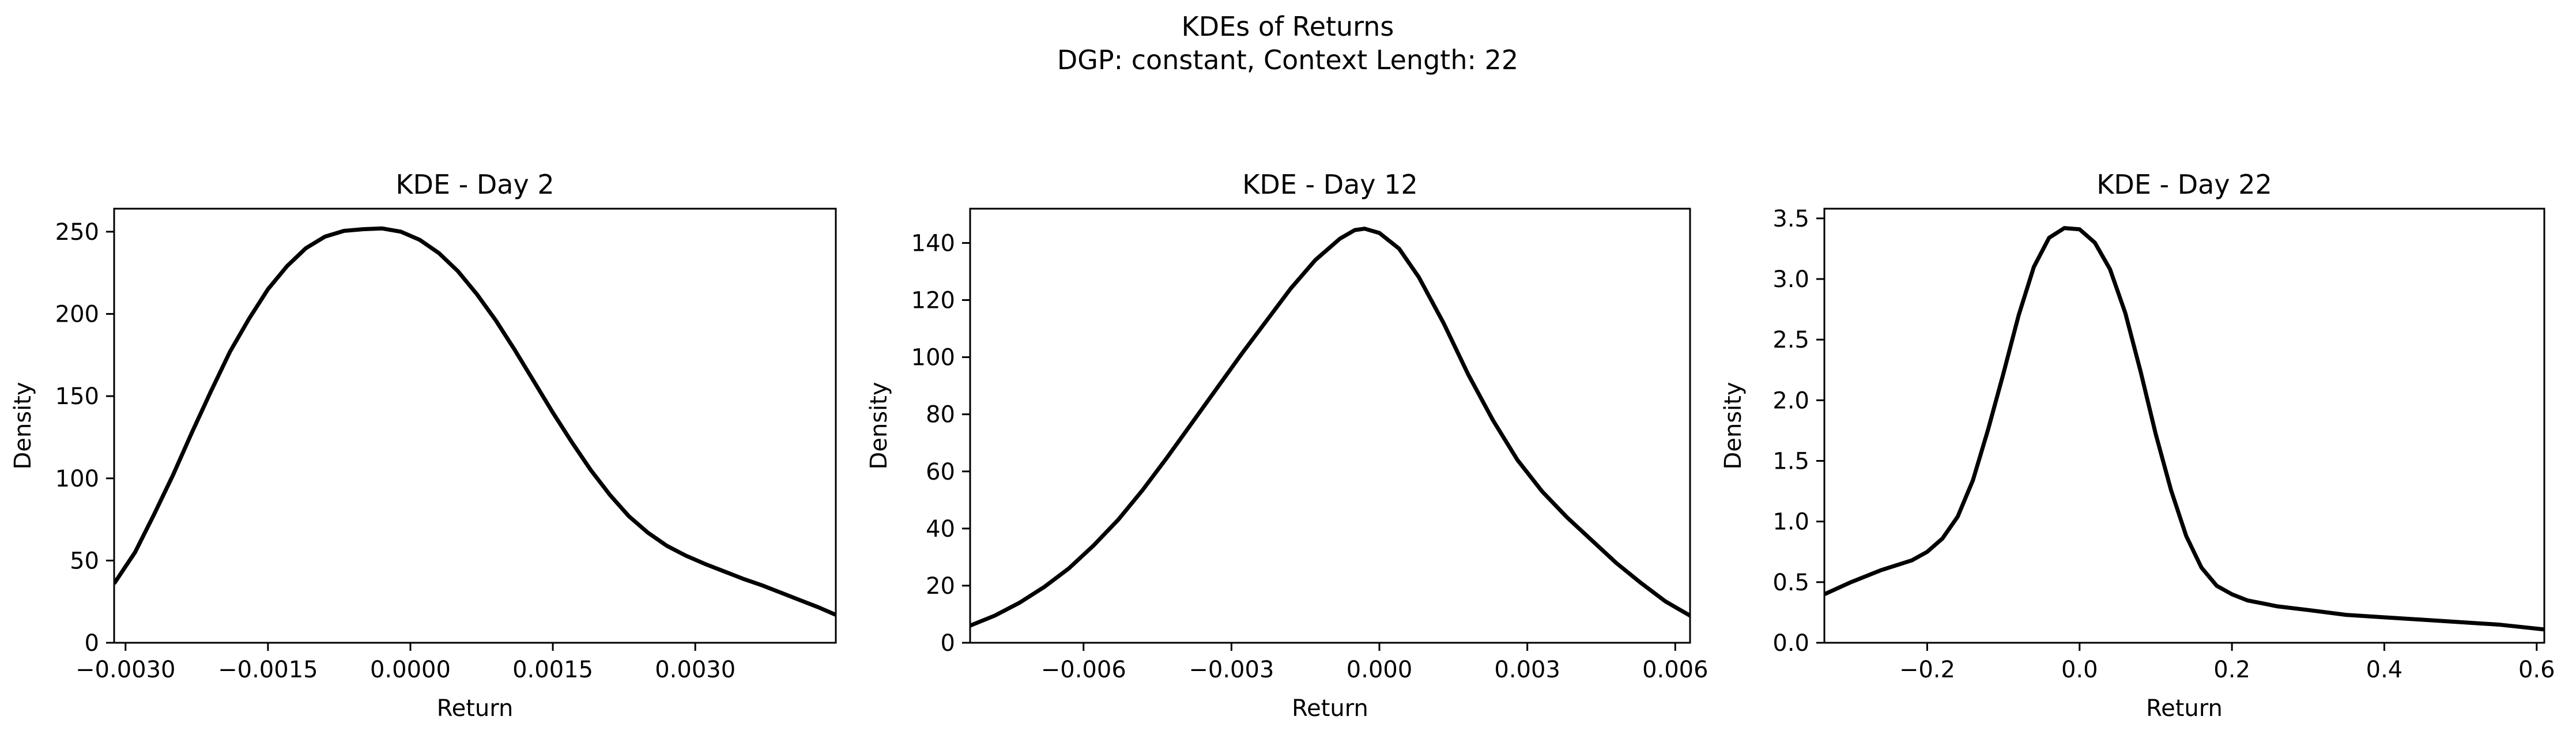 Image resolution: width=2576 pixels, height=735 pixels. Describe the element at coordinates (1790, 279) in the screenshot. I see `y-tick-label: 3.0` at that location.